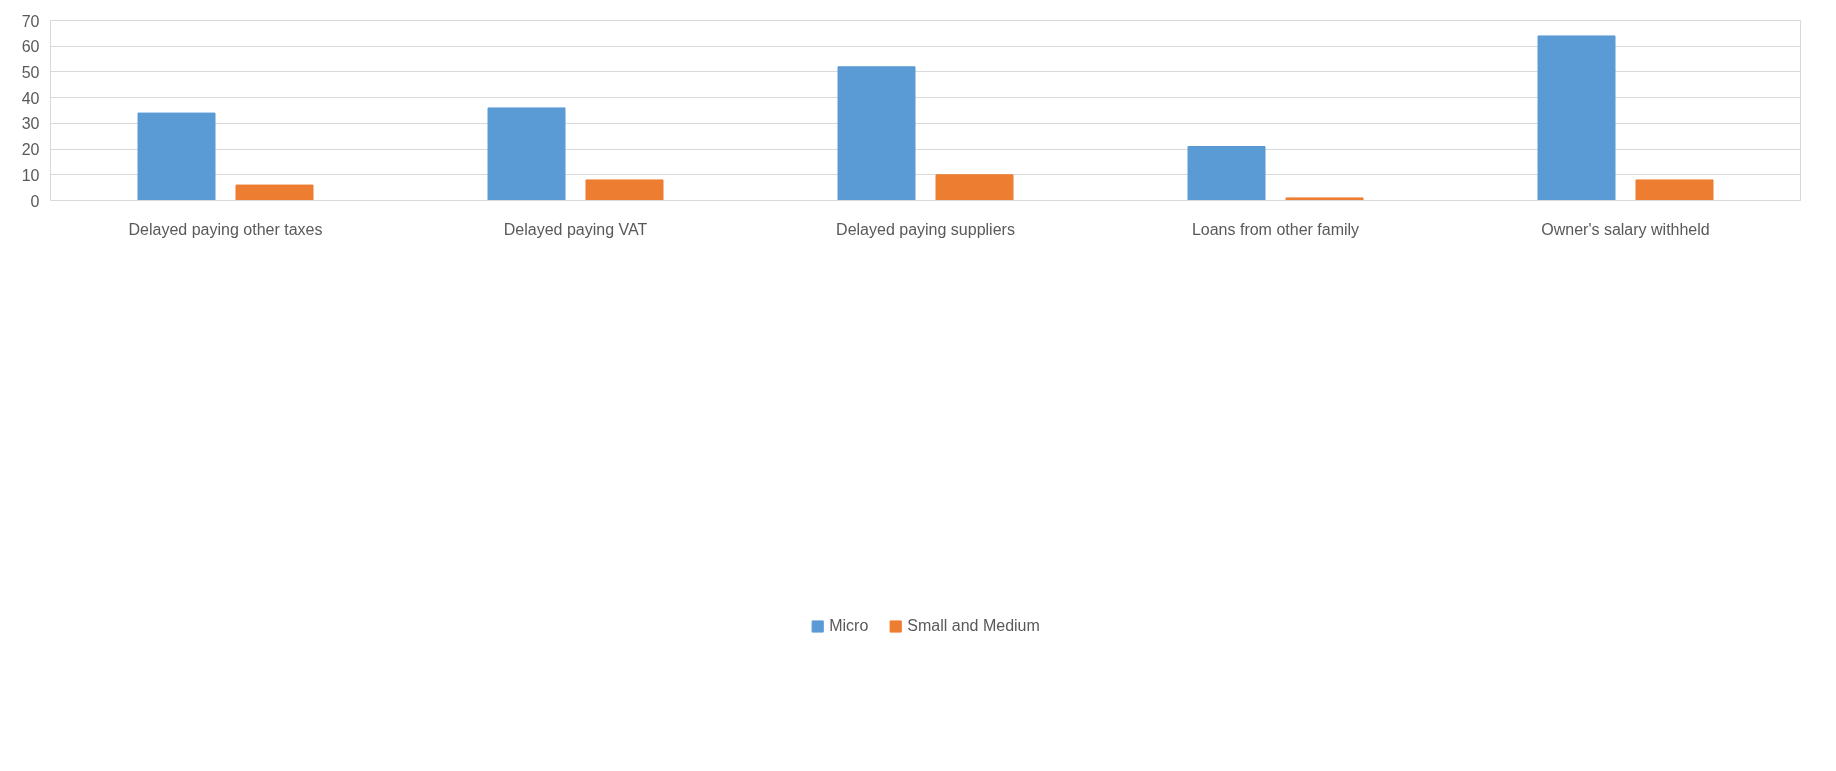 This screenshot has width=1836, height=771. I want to click on x-tick-label: Delayed paying suppliers, so click(925, 229).